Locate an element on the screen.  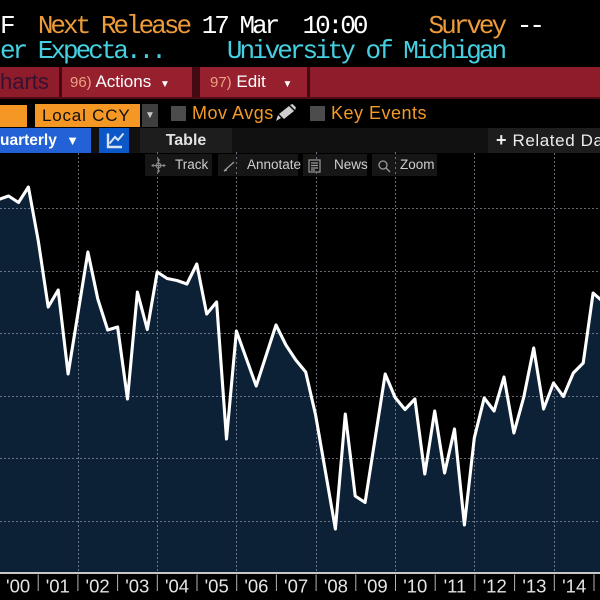
svg-text: '14 is located at coordinates (574, 586).